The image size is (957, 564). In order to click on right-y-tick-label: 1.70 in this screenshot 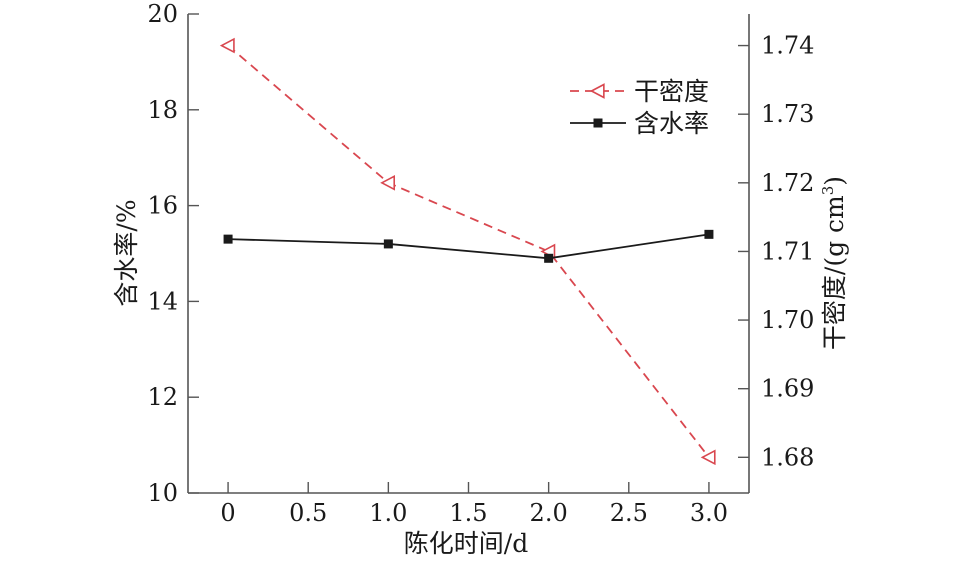, I will do `click(787, 320)`.